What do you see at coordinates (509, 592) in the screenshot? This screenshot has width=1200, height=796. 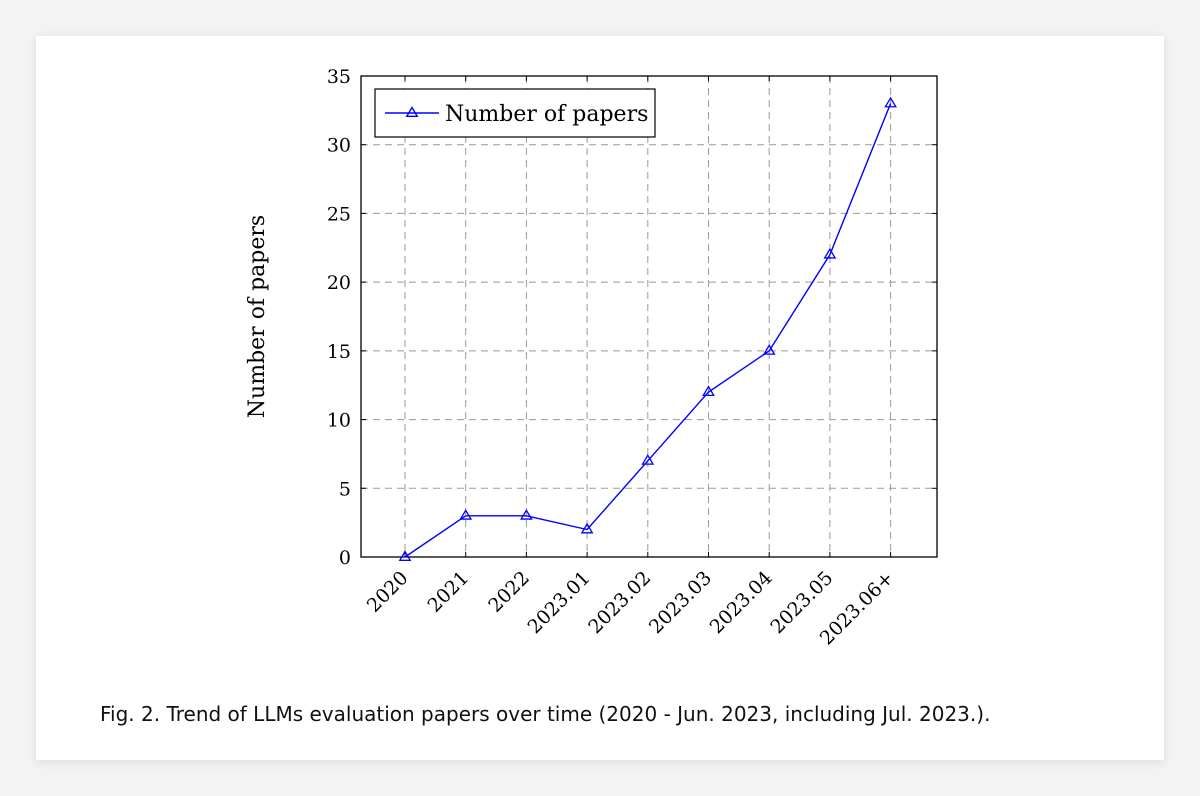 I see `x-tick-label: 2022` at bounding box center [509, 592].